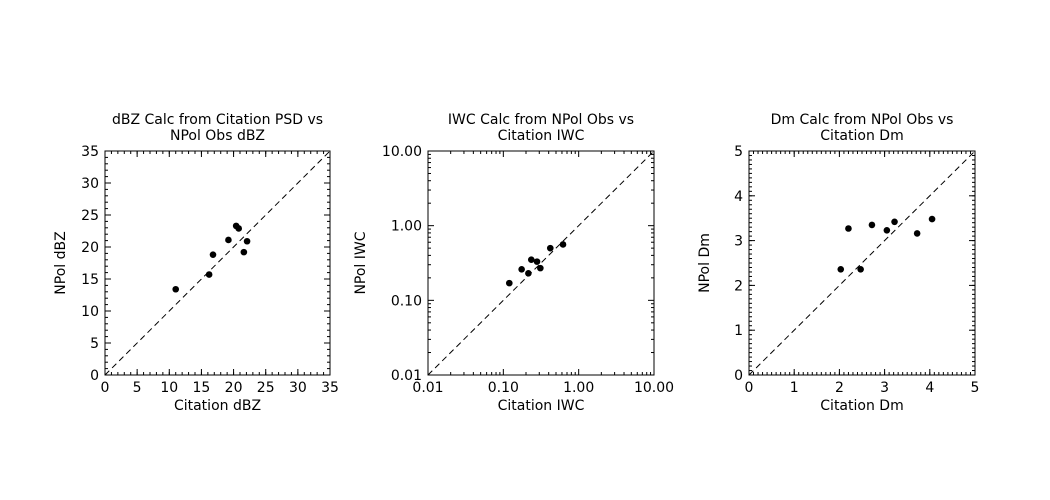 This screenshot has height=500, width=1050. I want to click on y-tick-label: 4, so click(738, 197).